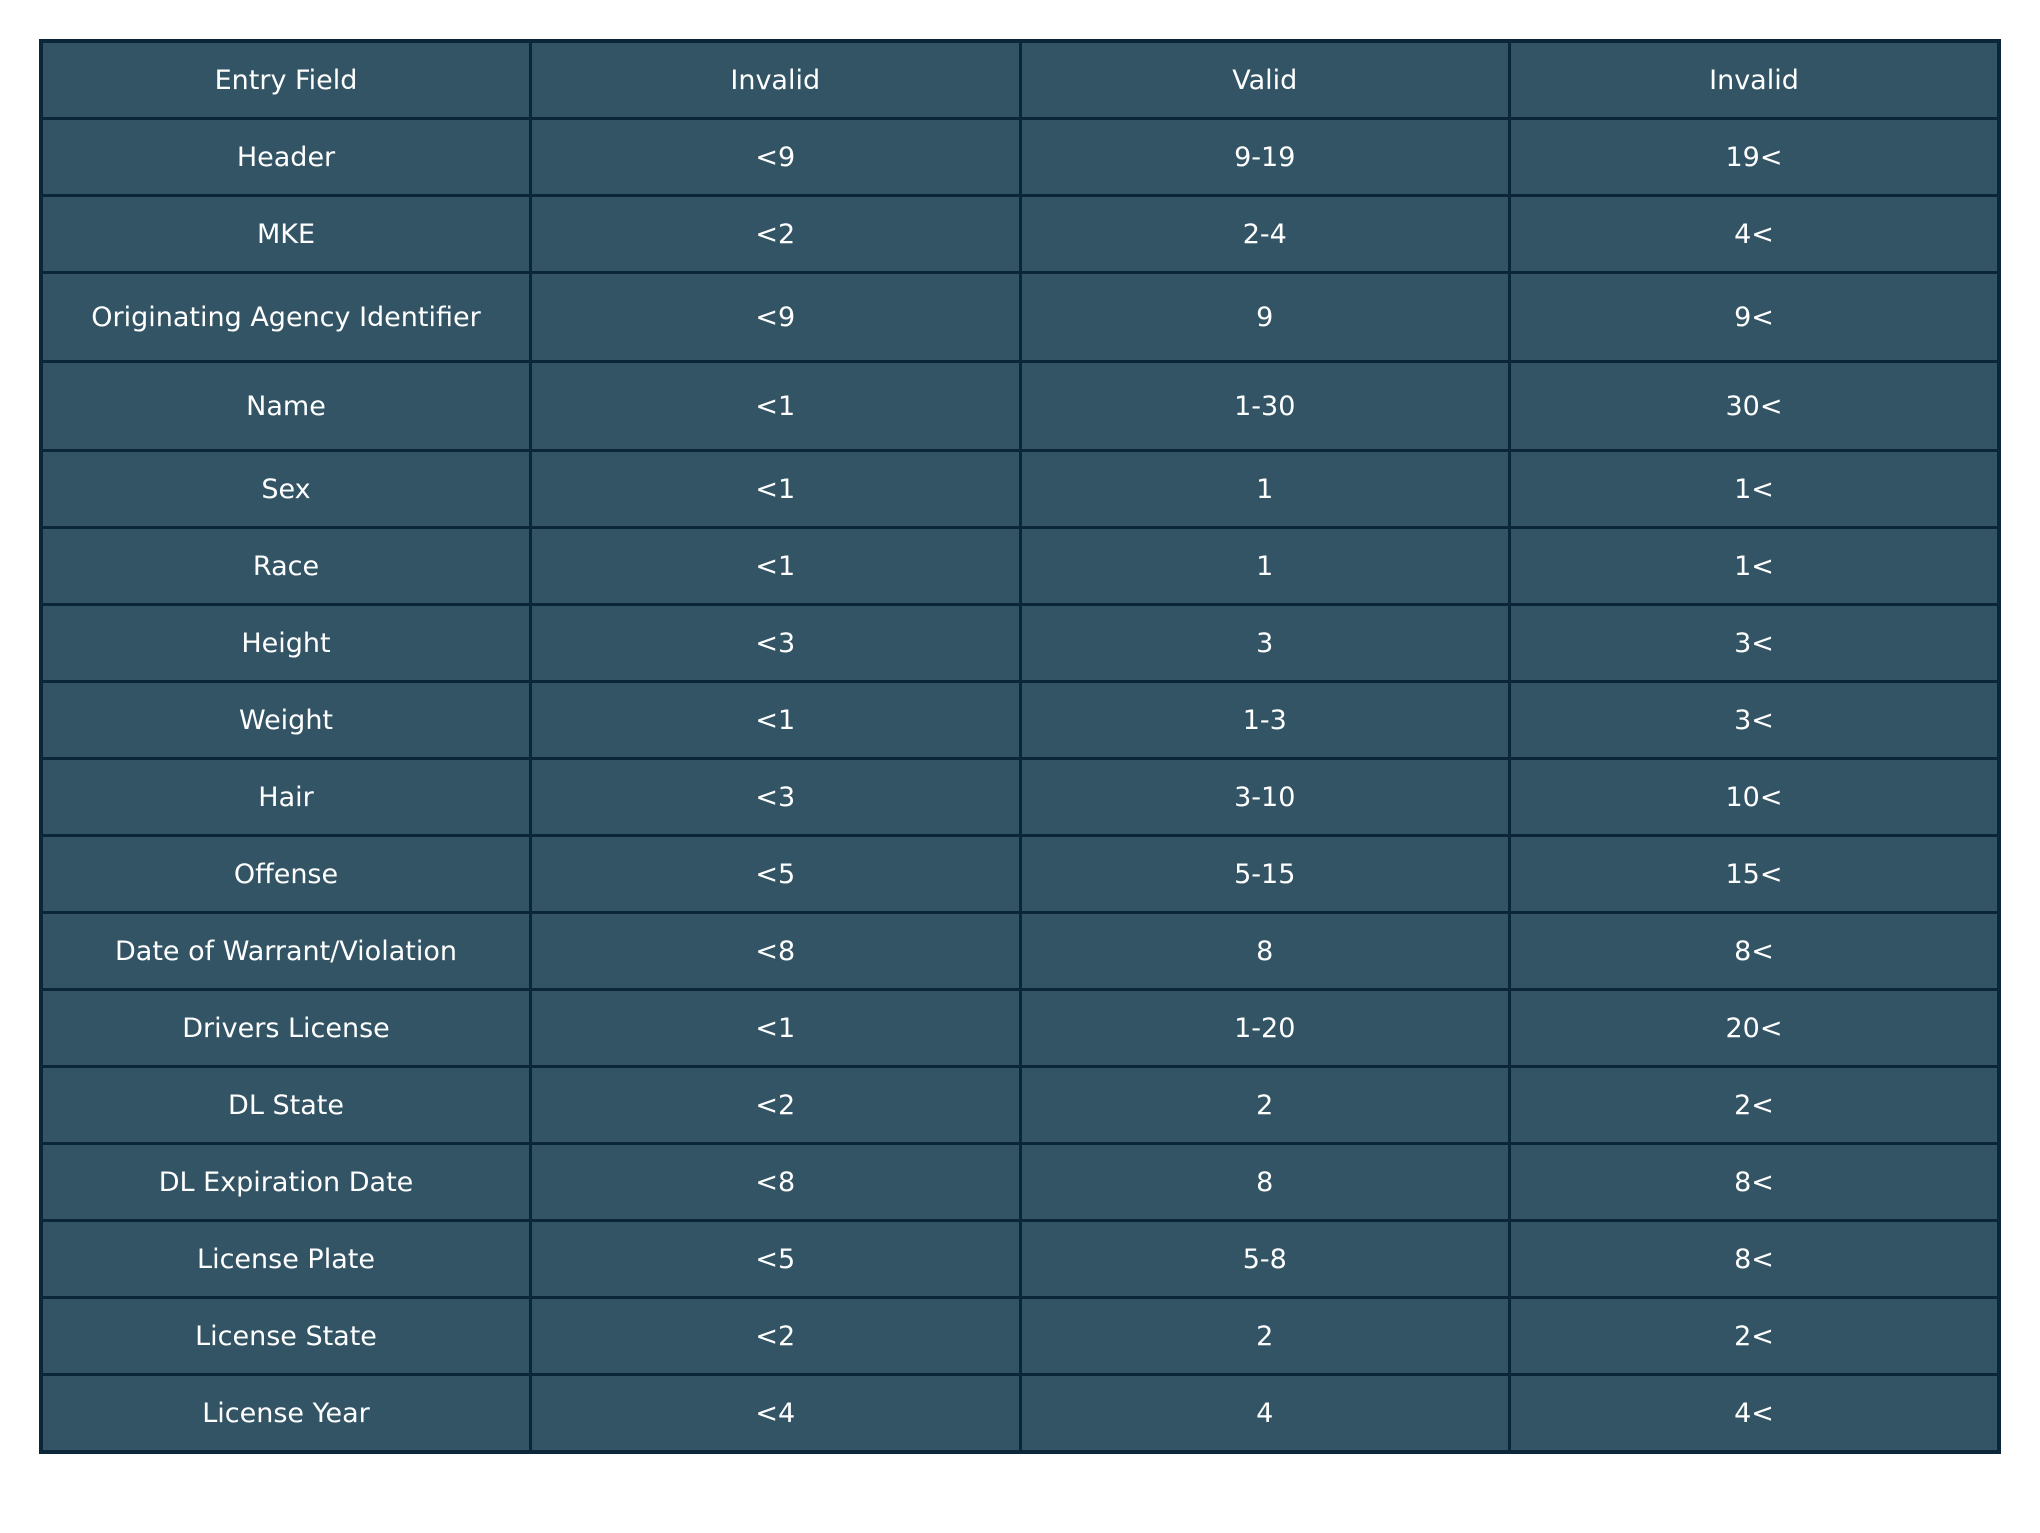 The image size is (2040, 1533). I want to click on column-header-valid: Valid, so click(1264, 79).